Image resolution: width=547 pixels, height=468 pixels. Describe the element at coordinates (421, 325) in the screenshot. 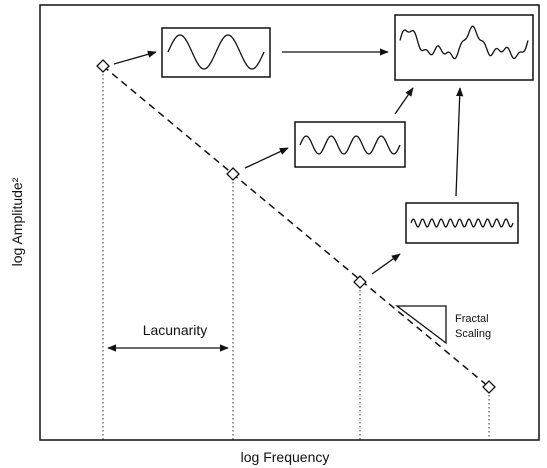

I see `scaling-triangle` at that location.